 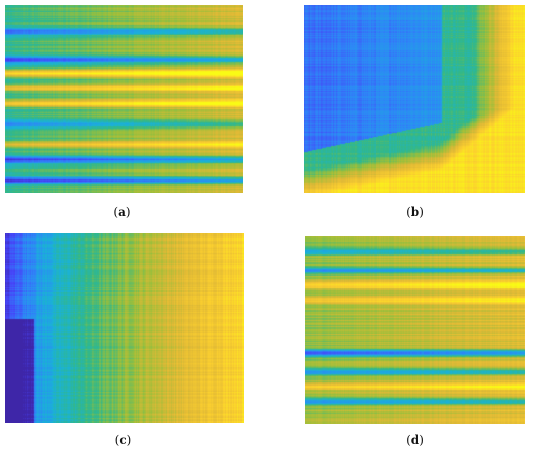 I want to click on caption-c: (c), so click(x=123, y=440).